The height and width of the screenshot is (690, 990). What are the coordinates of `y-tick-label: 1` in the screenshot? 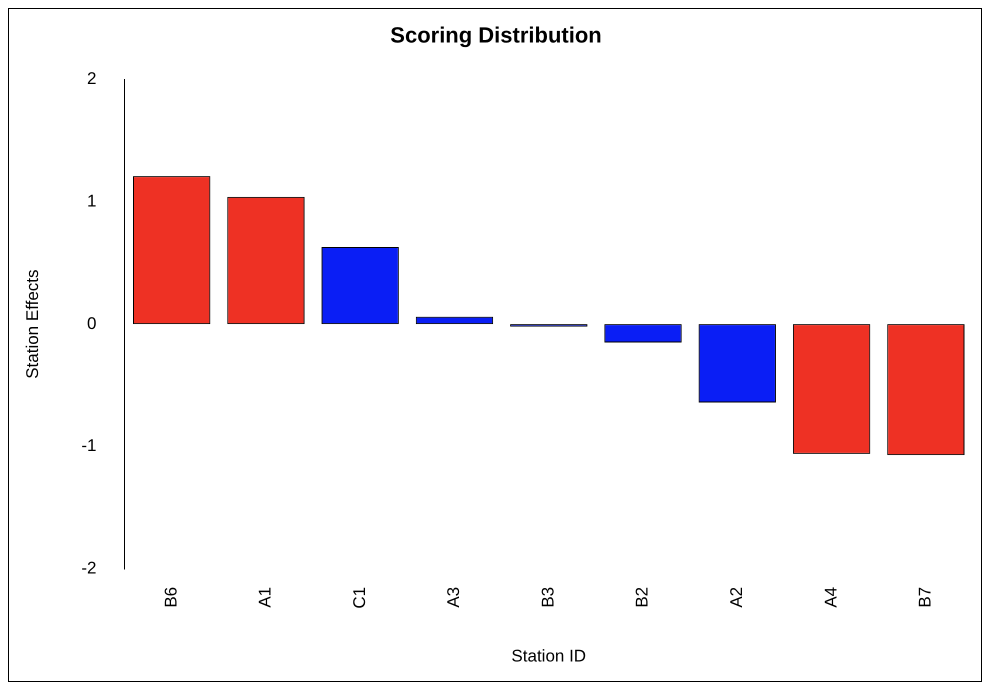 It's located at (92, 200).